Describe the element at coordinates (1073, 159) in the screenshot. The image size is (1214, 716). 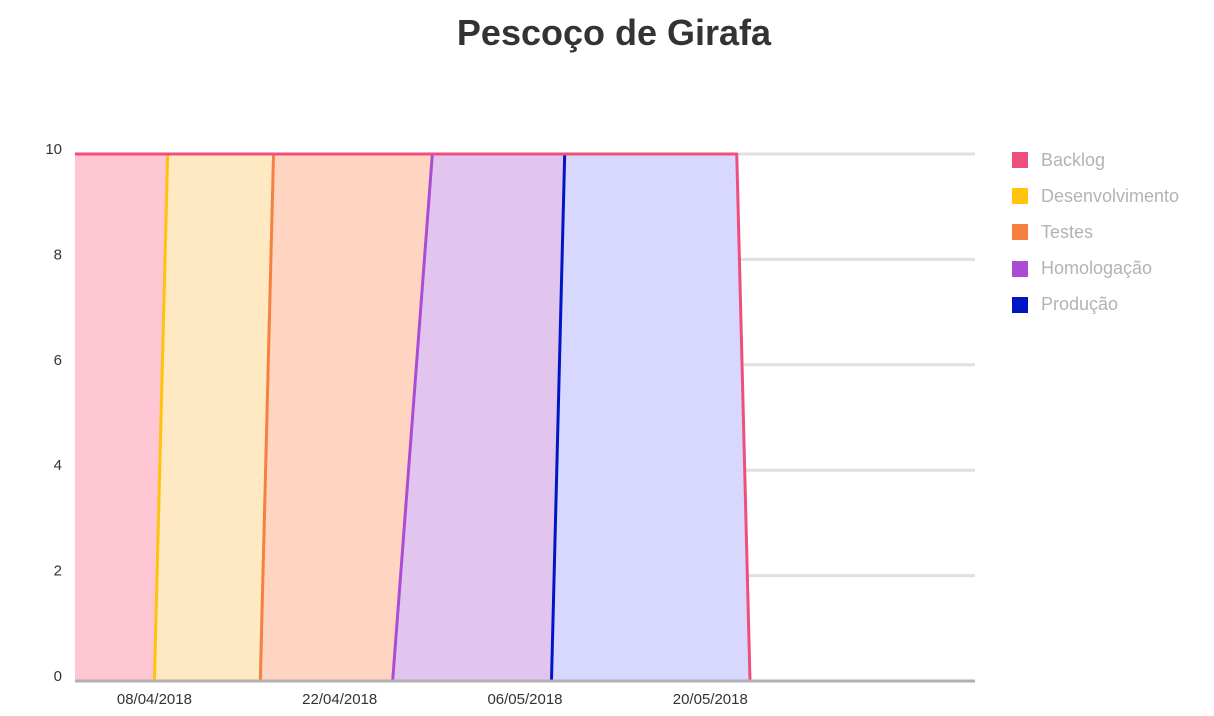
I see `legend-label: Backlog` at that location.